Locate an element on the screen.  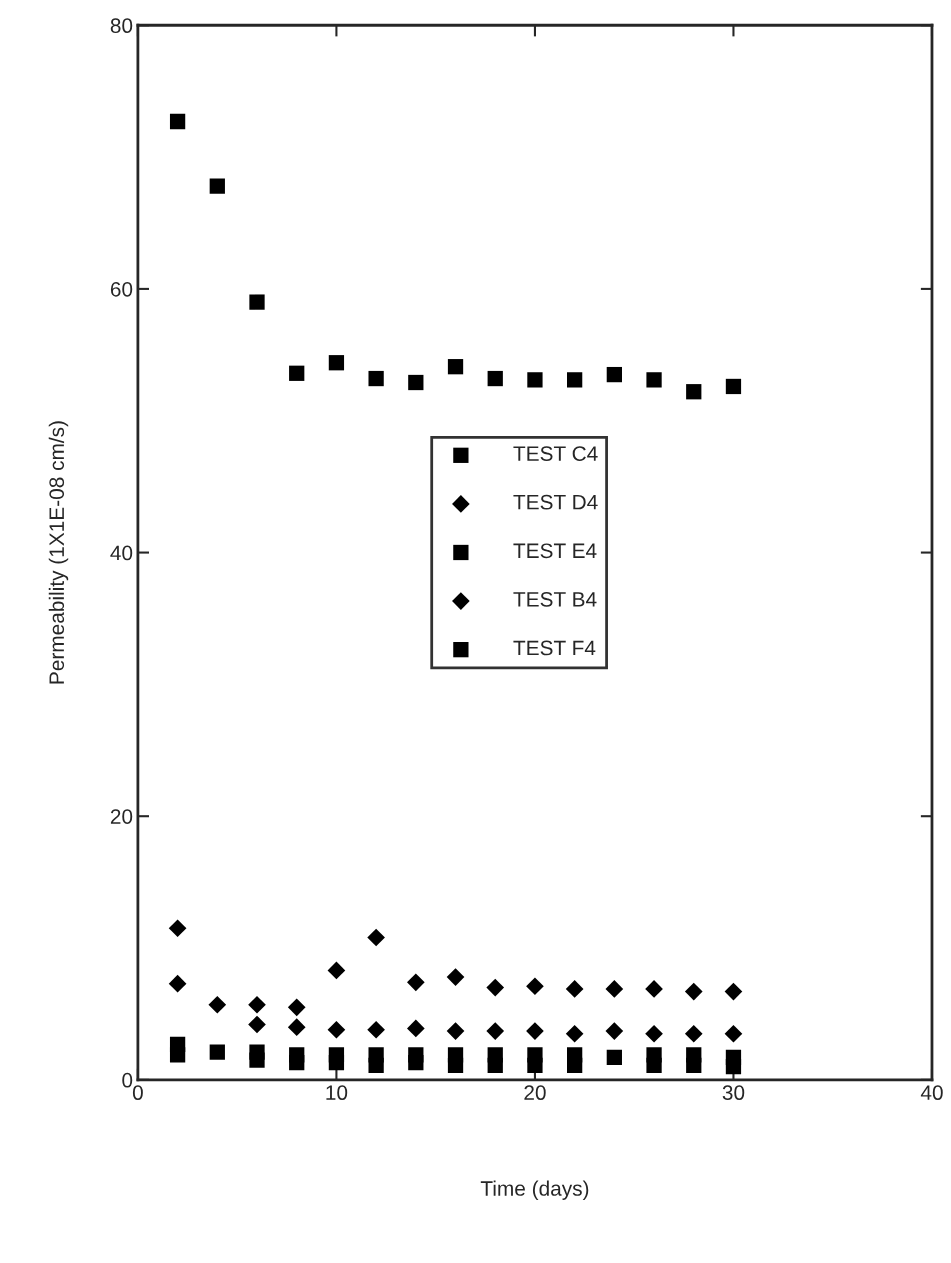
legend-label: TEST F4 is located at coordinates (554, 648).